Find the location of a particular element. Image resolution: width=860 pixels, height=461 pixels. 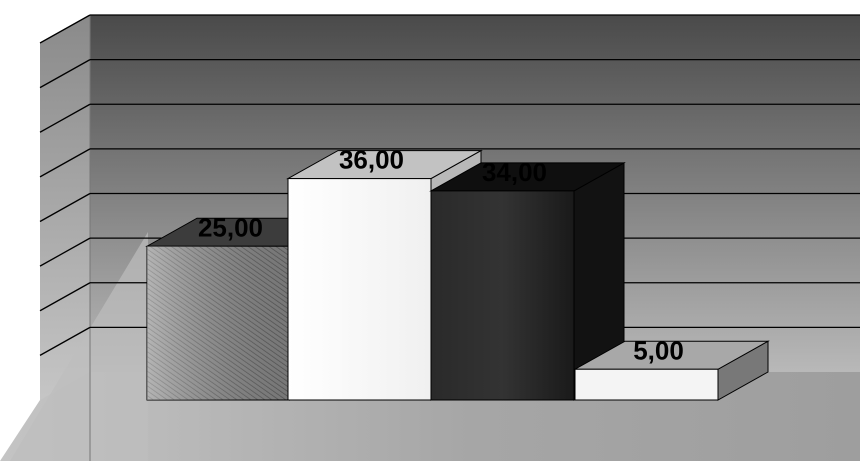

data-label-2: 36,00 is located at coordinates (371, 160).